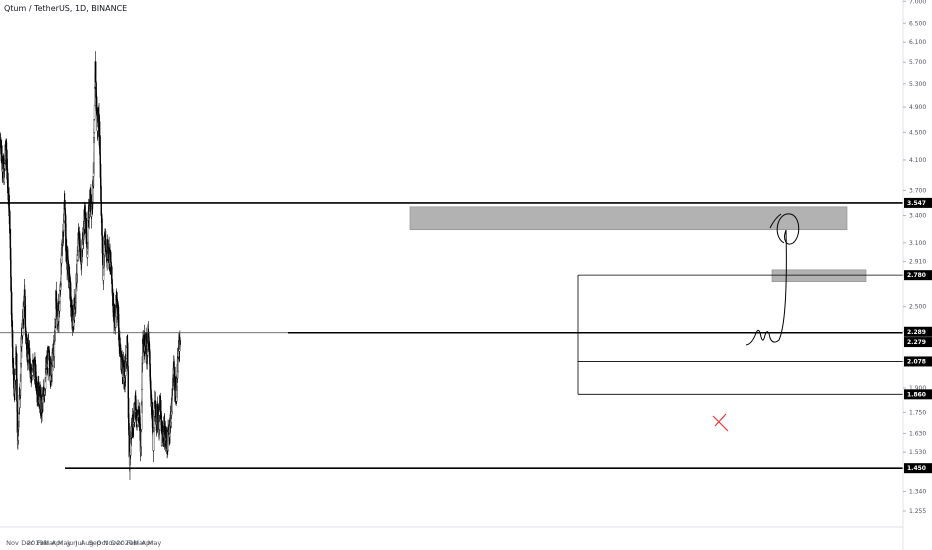  I want to click on y-tick-label: 1.340, so click(917, 492).